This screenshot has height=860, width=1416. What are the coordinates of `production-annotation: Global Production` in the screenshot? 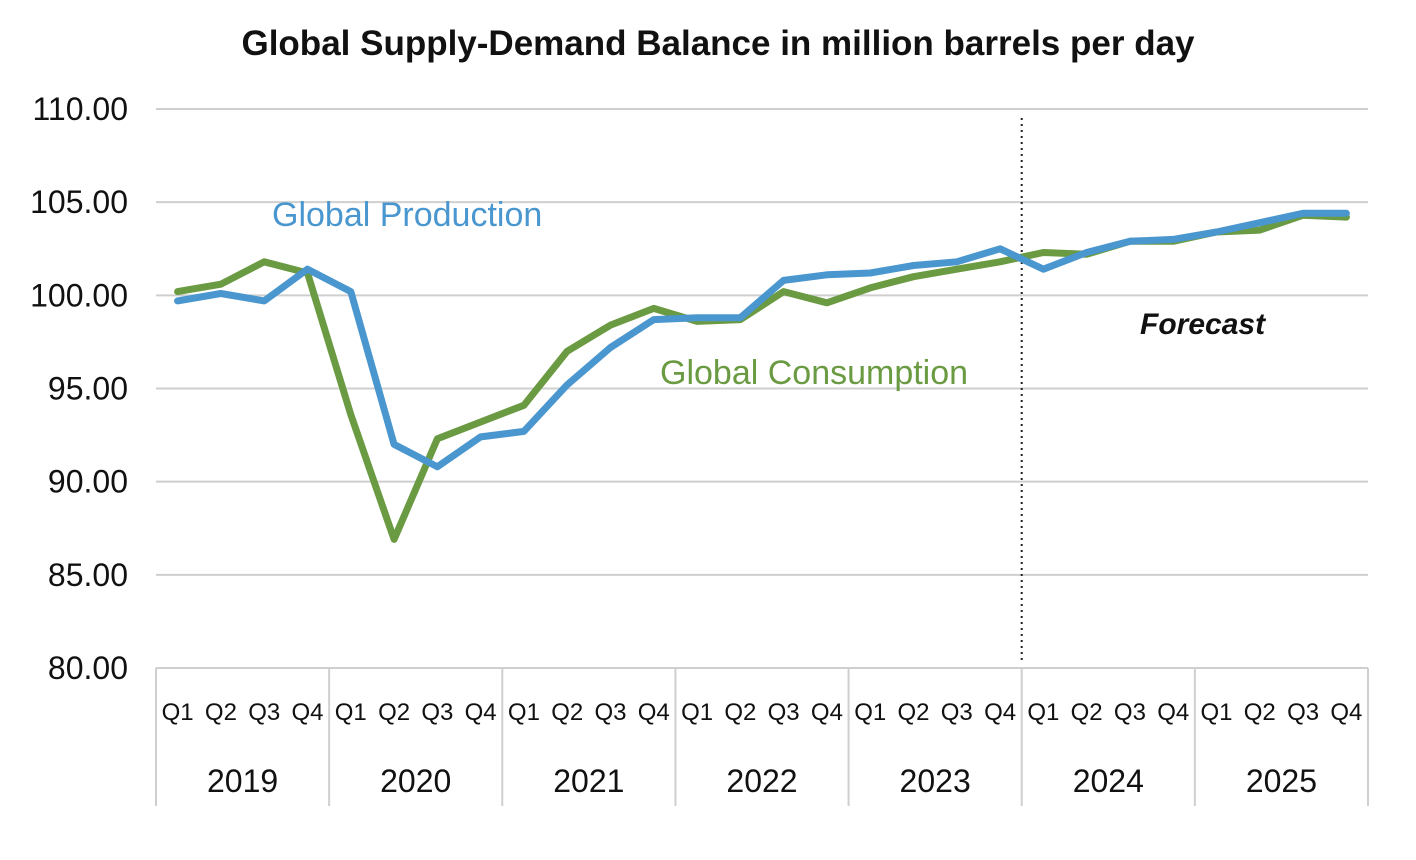 It's located at (407, 215).